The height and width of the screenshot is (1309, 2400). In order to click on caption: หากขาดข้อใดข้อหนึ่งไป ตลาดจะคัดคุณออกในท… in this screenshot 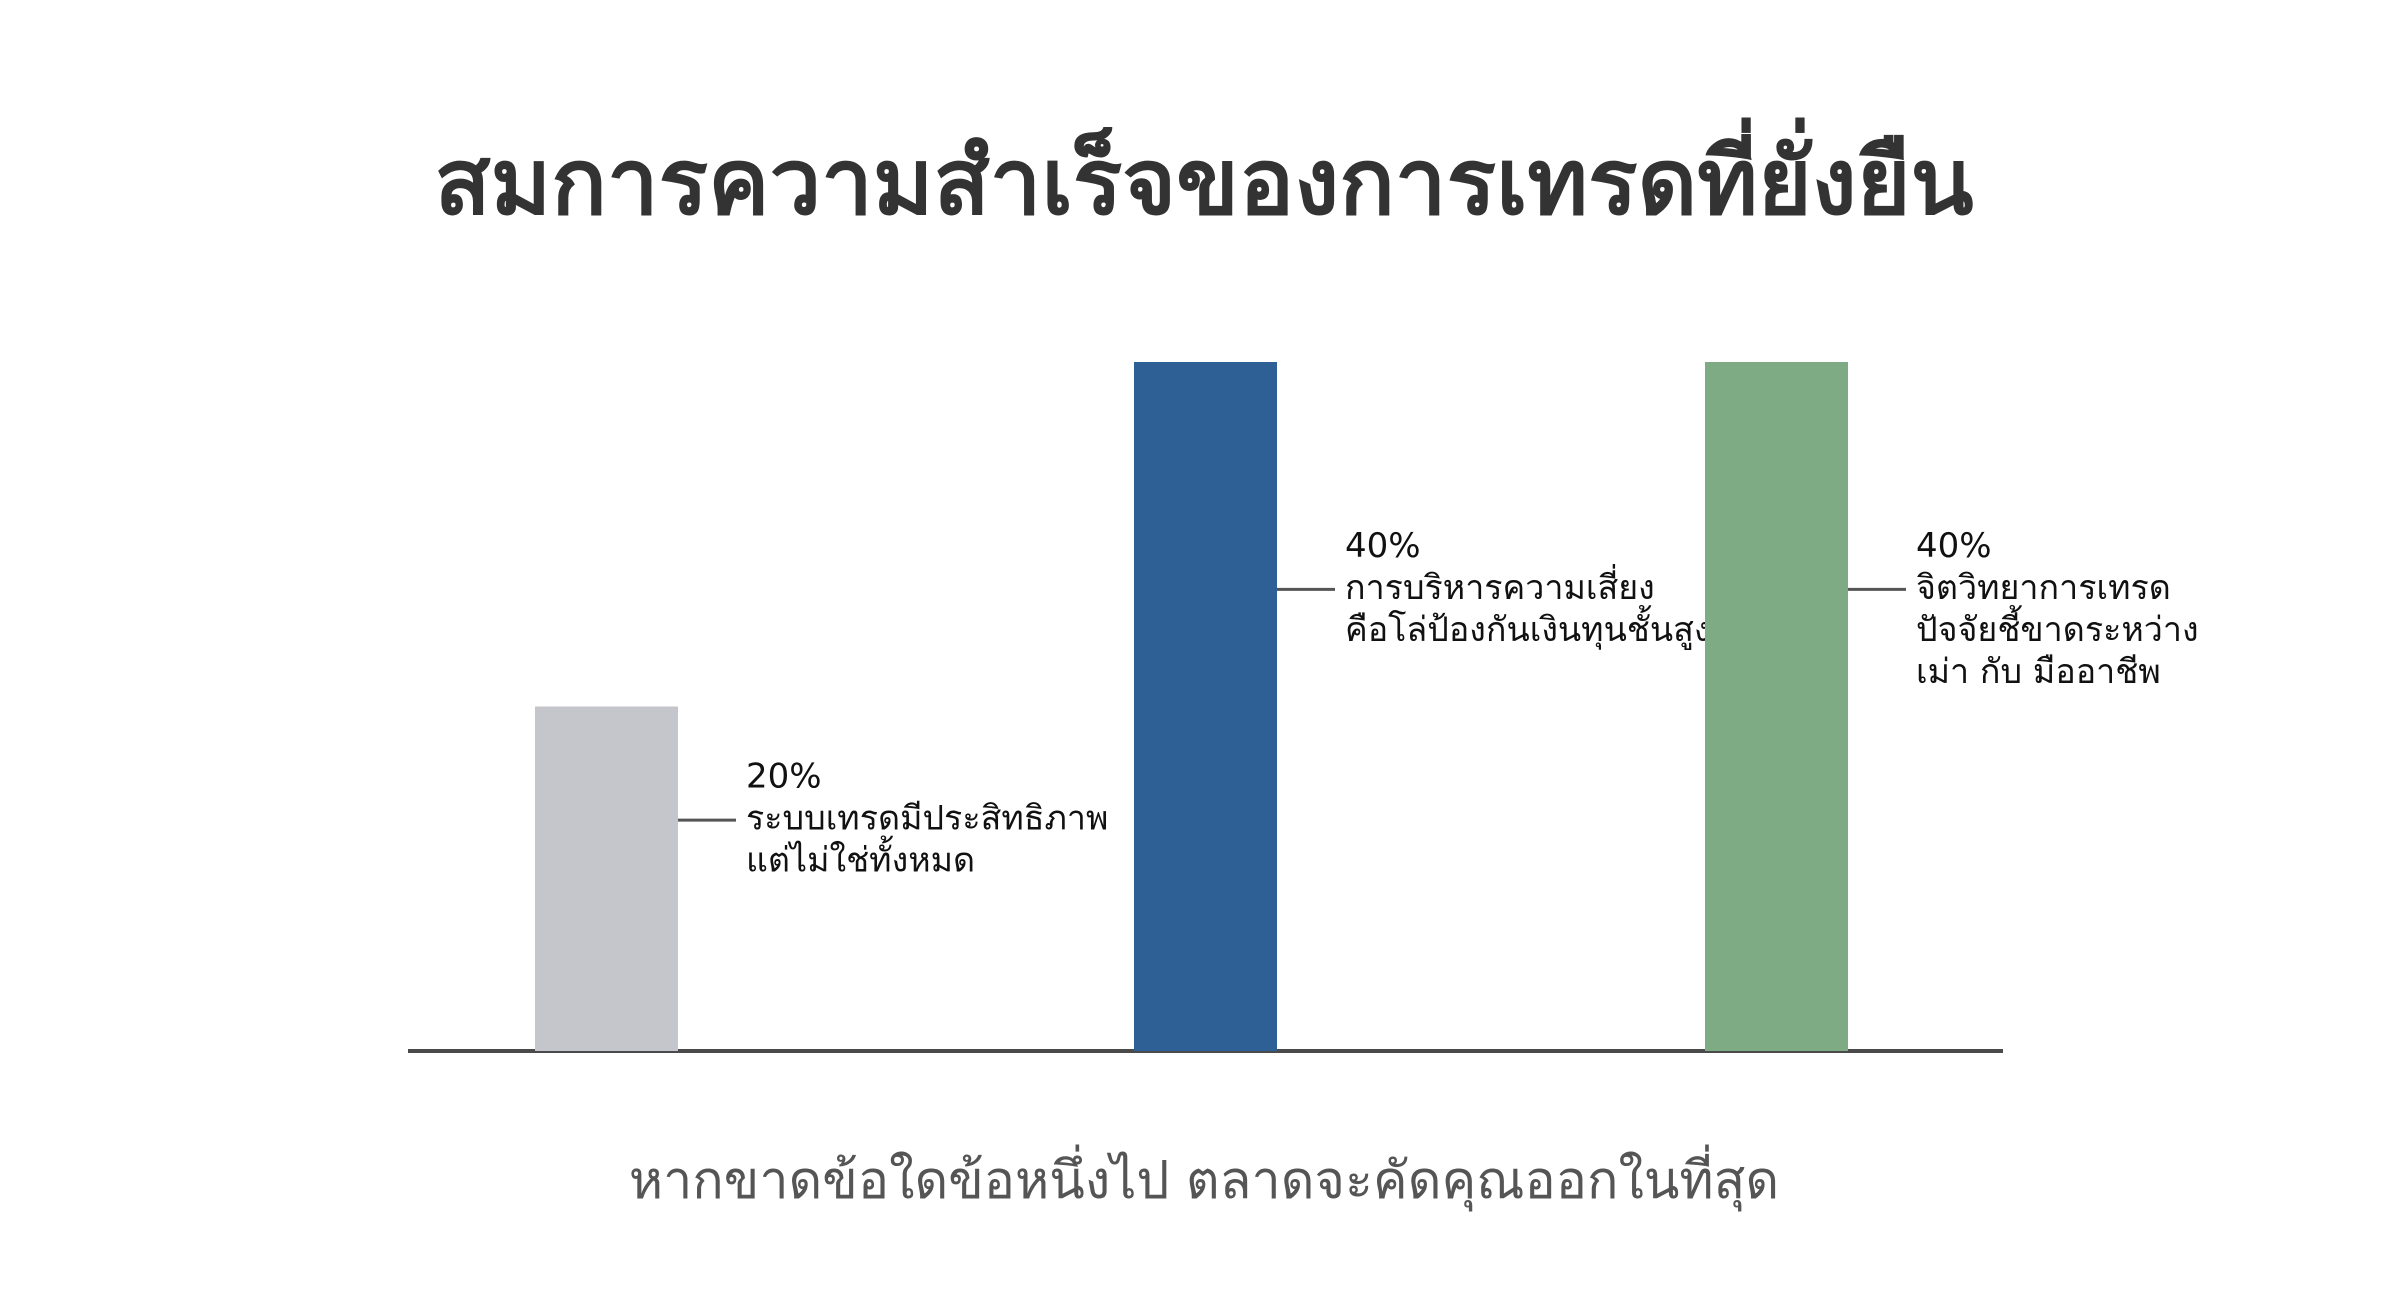, I will do `click(1204, 1178)`.